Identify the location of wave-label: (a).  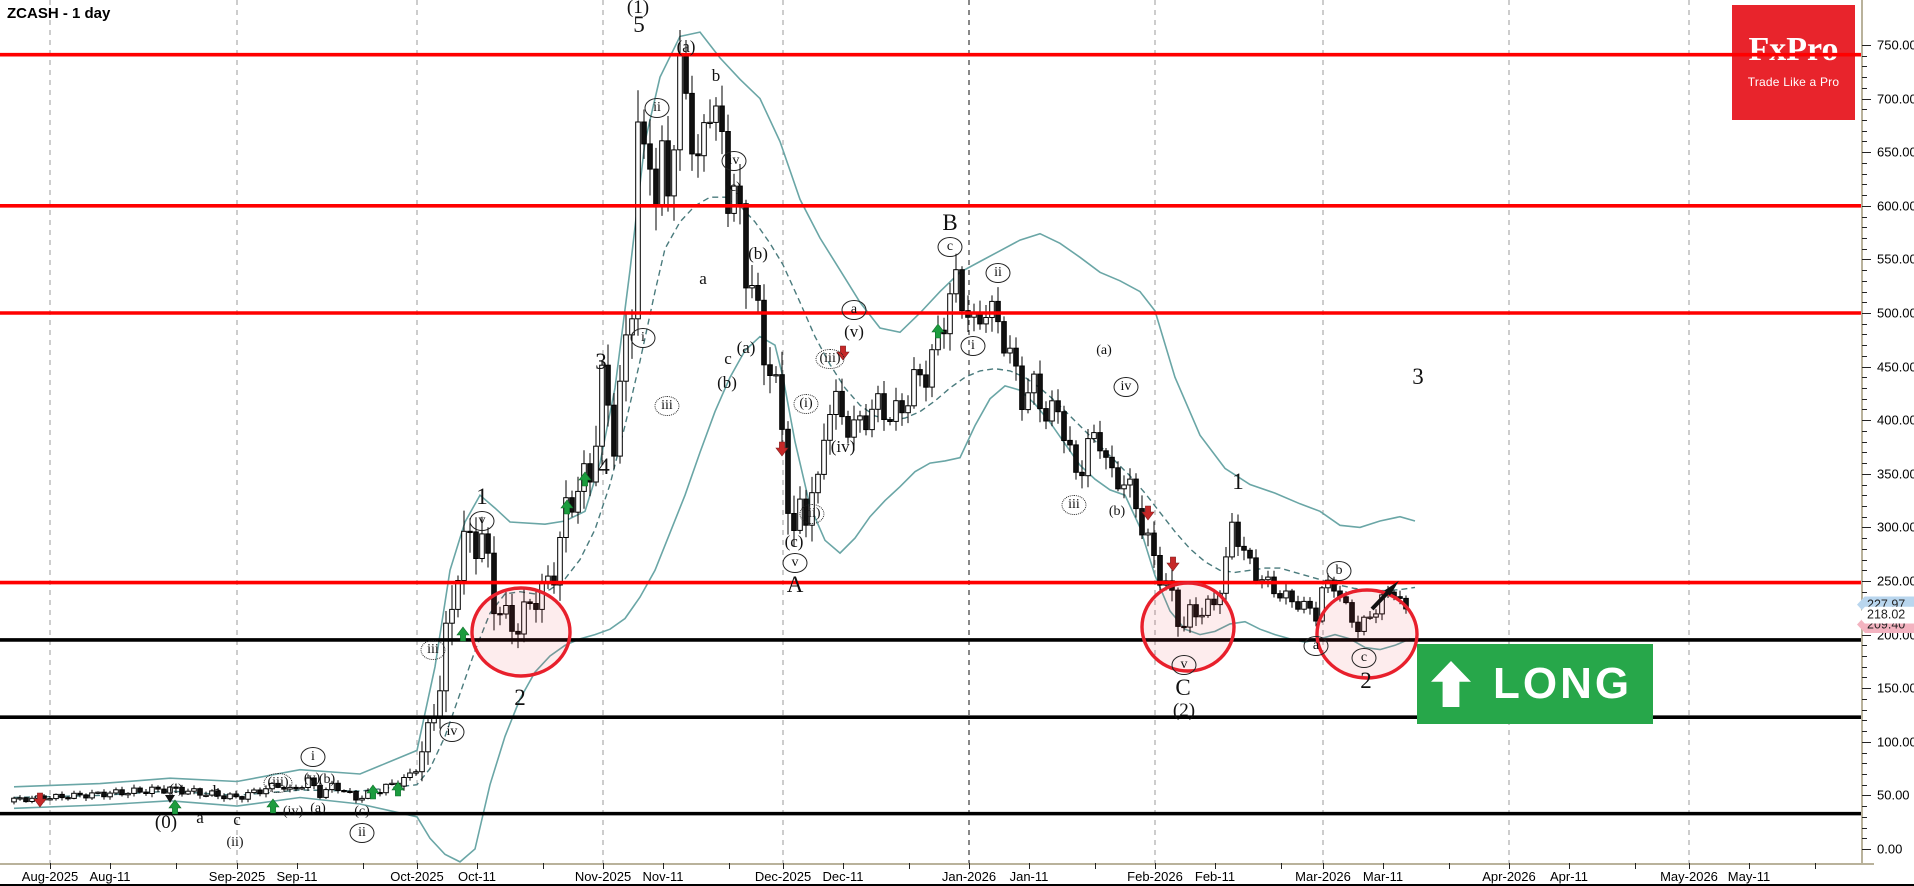
(1104, 350).